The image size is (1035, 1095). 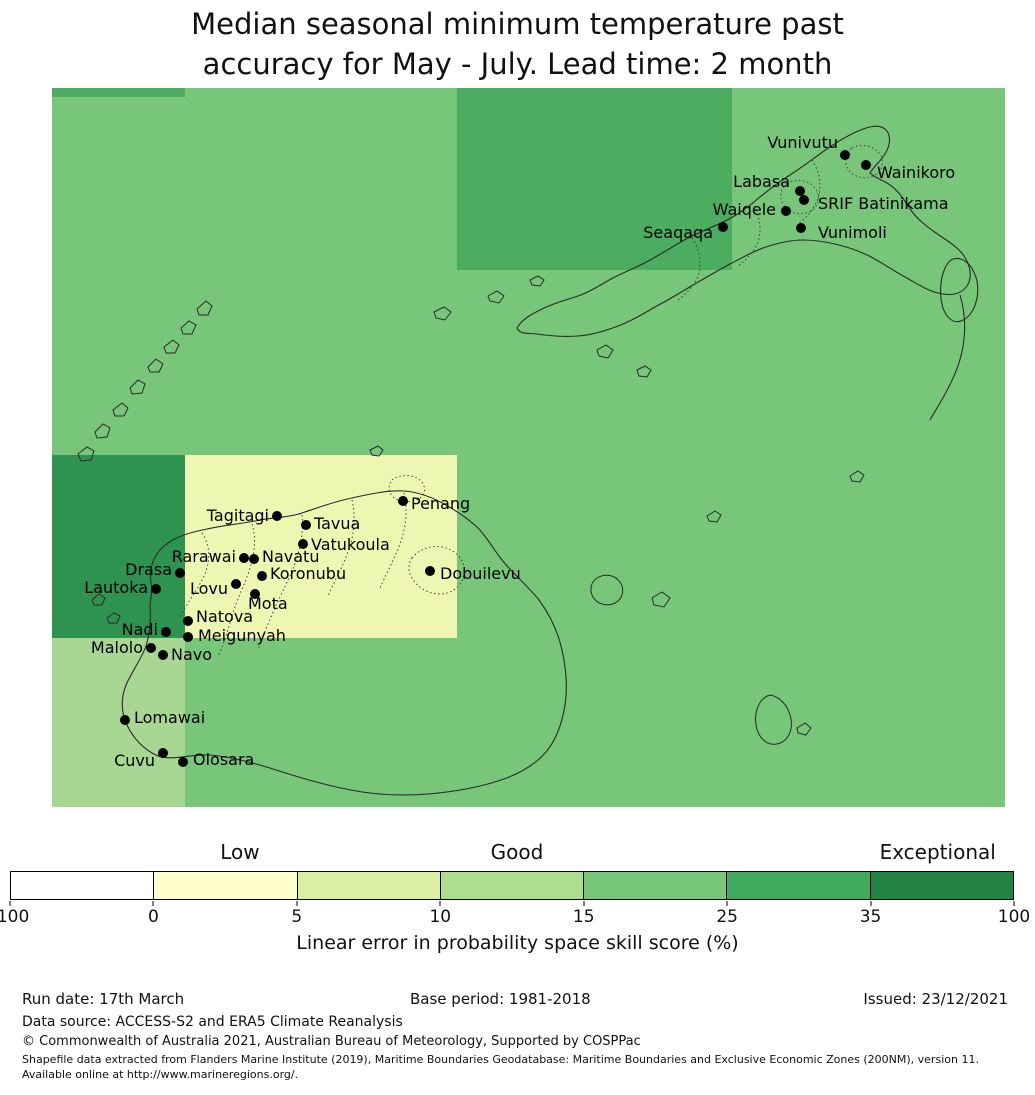 What do you see at coordinates (744, 209) in the screenshot?
I see `station-label: Waiqele` at bounding box center [744, 209].